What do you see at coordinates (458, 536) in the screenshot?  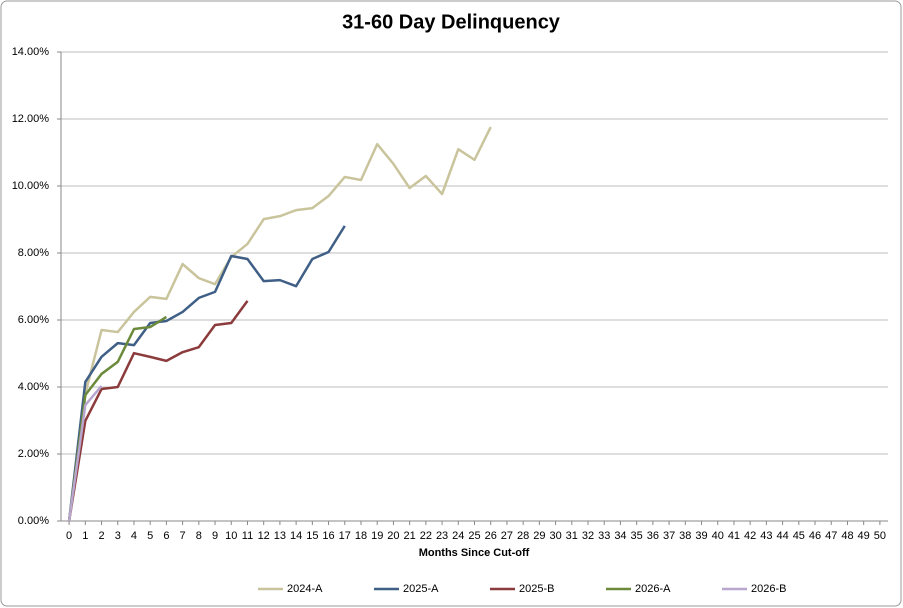 I see `x-tick-label: 24` at bounding box center [458, 536].